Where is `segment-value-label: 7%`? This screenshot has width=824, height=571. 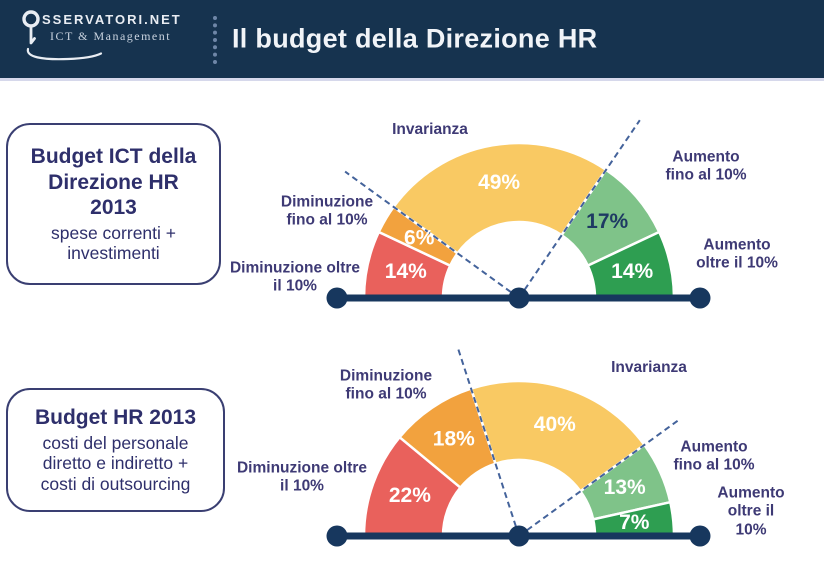 segment-value-label: 7% is located at coordinates (634, 522).